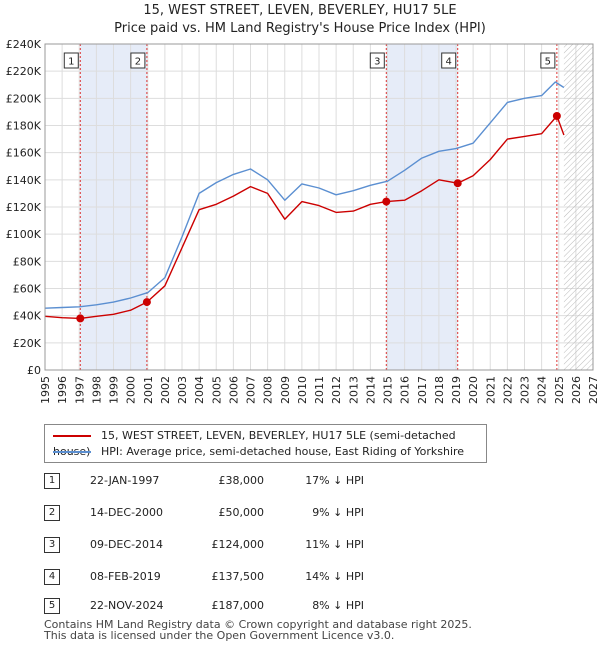  What do you see at coordinates (127, 544) in the screenshot?
I see `event-date: 09-DEC-2014` at bounding box center [127, 544].